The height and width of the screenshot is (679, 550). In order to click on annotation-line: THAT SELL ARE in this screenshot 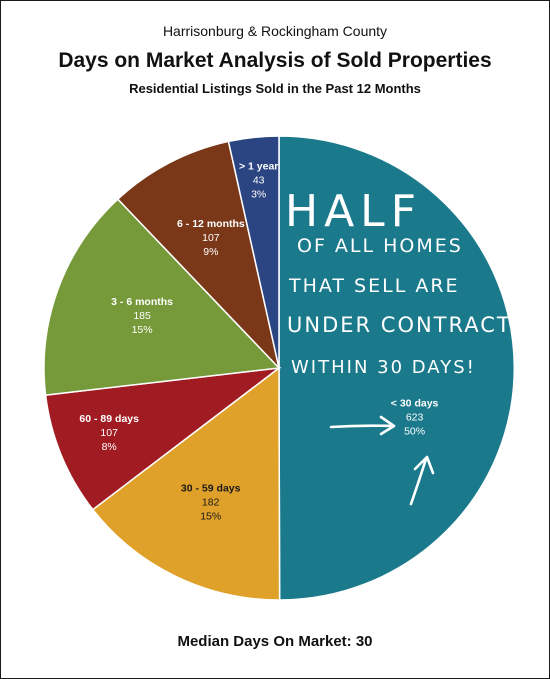, I will do `click(374, 286)`.